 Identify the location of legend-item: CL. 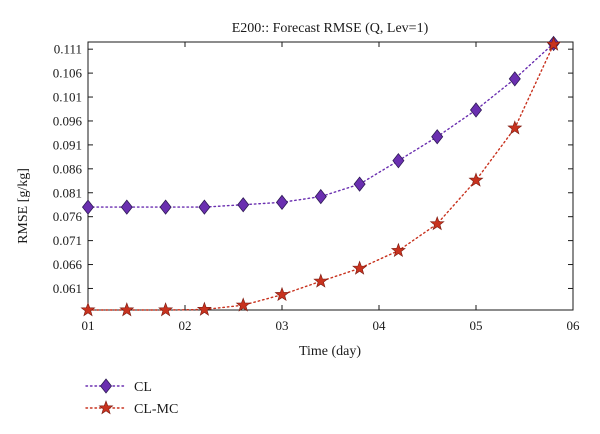
(118, 386).